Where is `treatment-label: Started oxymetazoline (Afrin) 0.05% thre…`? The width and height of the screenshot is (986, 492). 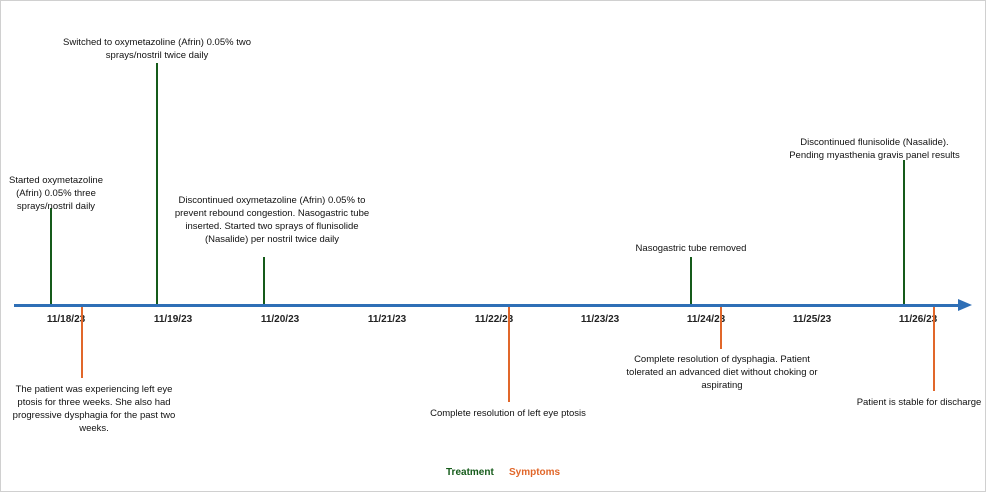 treatment-label: Started oxymetazoline (Afrin) 0.05% thre… is located at coordinates (56, 193).